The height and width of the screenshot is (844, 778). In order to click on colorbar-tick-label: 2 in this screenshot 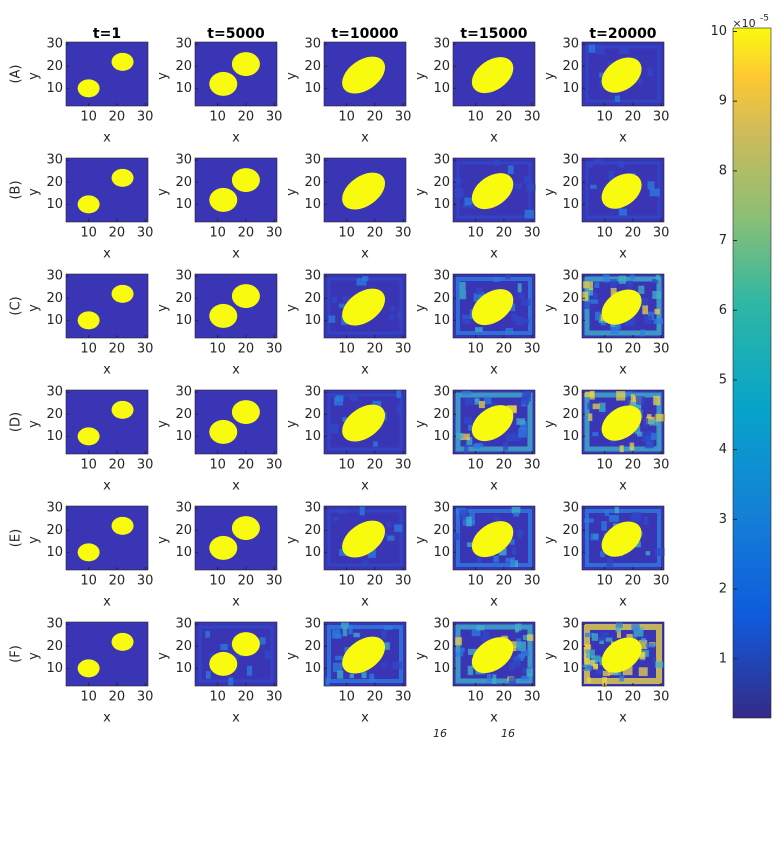, I will do `click(723, 589)`.